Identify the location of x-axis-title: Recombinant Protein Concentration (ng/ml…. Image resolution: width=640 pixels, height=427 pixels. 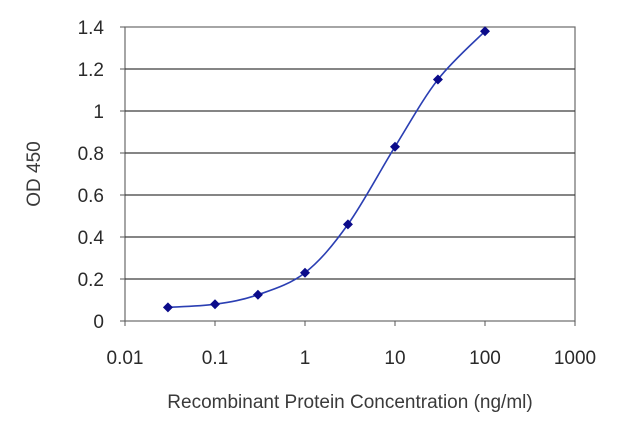
(349, 402).